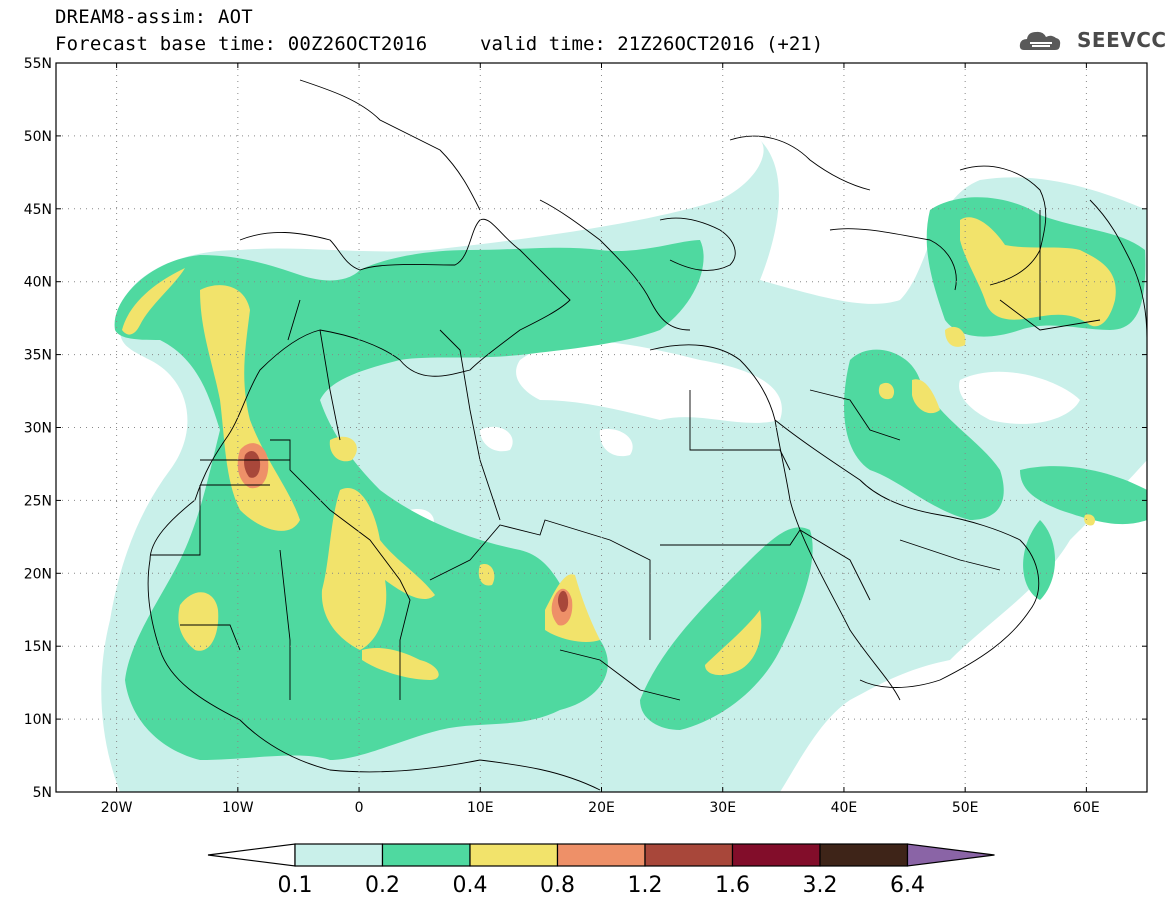  What do you see at coordinates (722, 808) in the screenshot?
I see `lon-tick-label: 30E` at bounding box center [722, 808].